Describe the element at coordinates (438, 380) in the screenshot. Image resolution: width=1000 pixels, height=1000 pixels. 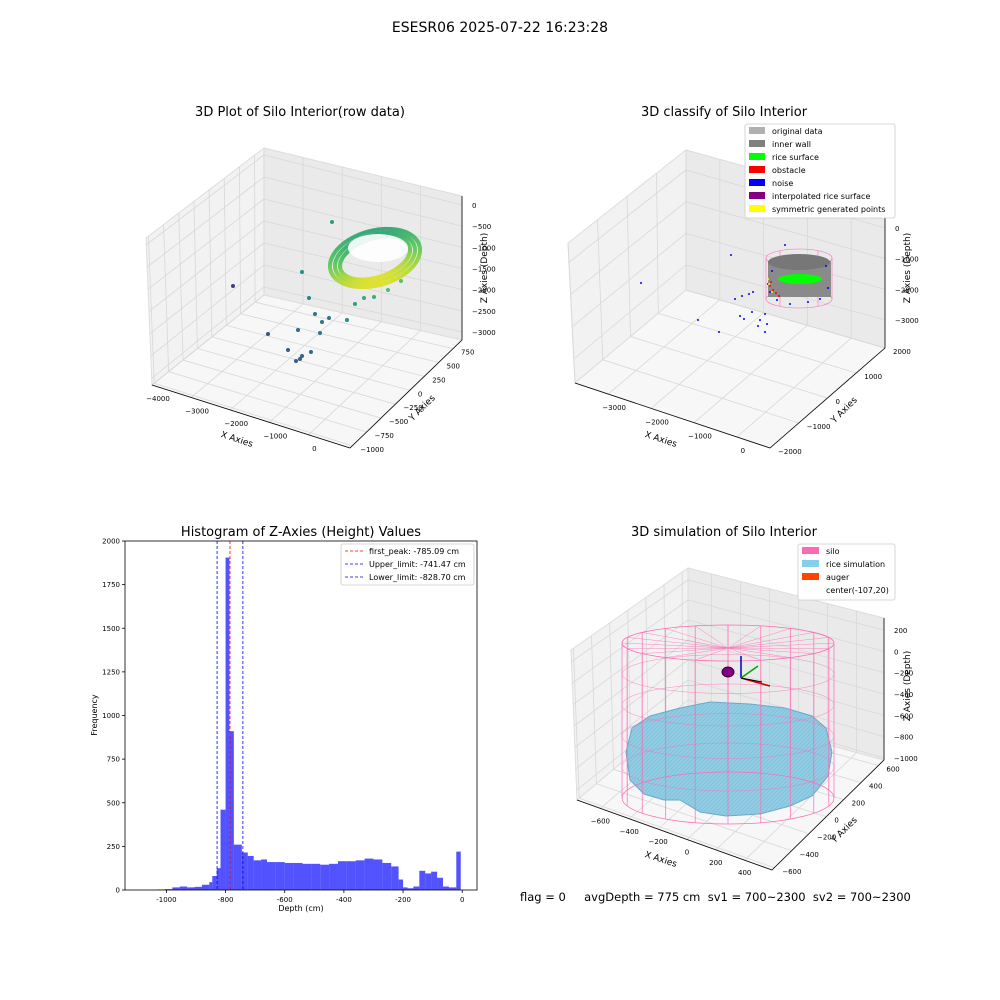
I see `y-tick-label: 250` at that location.